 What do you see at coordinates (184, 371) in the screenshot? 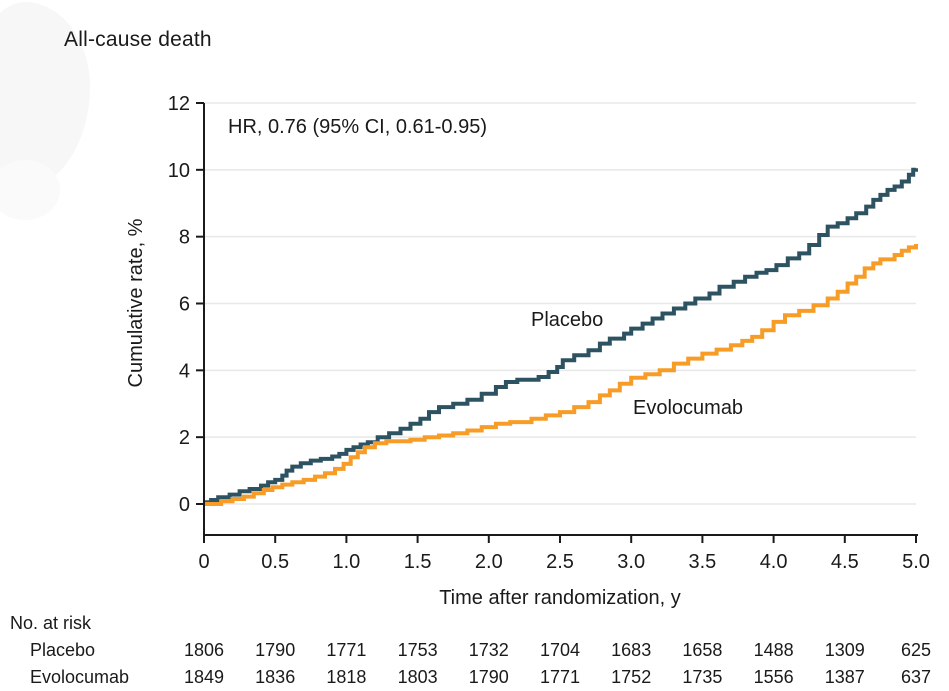
I see `y-tick-label: 4` at bounding box center [184, 371].